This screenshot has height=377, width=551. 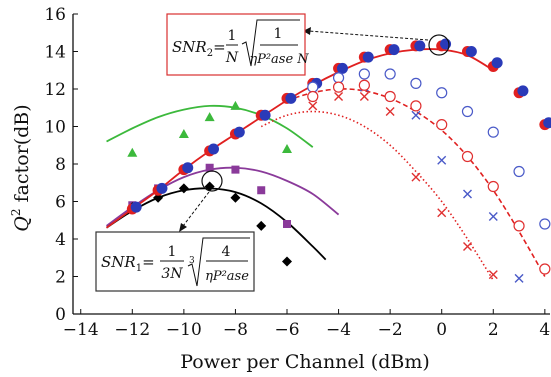 I want to click on y-tick-label: 4, so click(x=60, y=240).